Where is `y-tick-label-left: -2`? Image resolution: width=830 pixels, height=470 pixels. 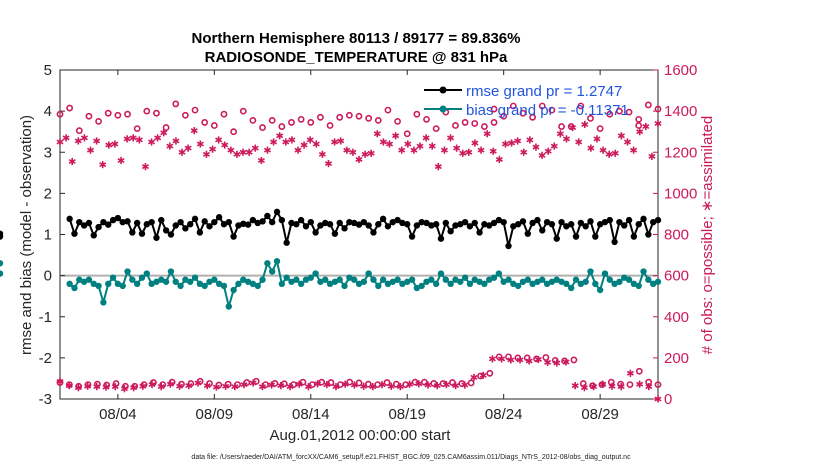 y-tick-label-left: -2 is located at coordinates (45, 358).